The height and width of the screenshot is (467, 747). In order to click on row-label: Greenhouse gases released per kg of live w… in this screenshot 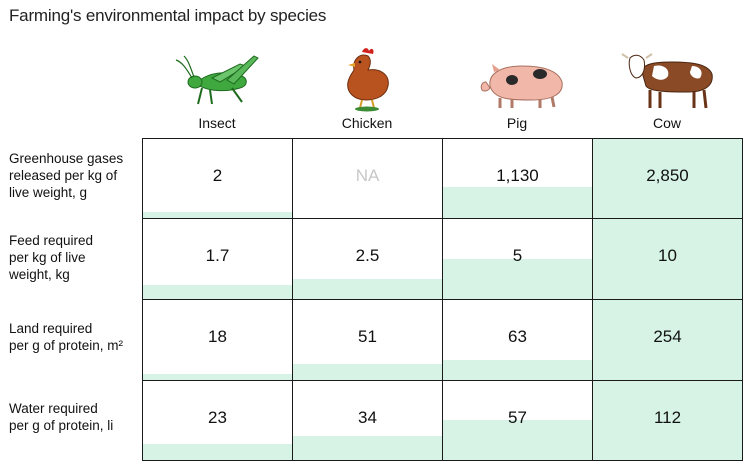, I will do `click(76, 175)`.